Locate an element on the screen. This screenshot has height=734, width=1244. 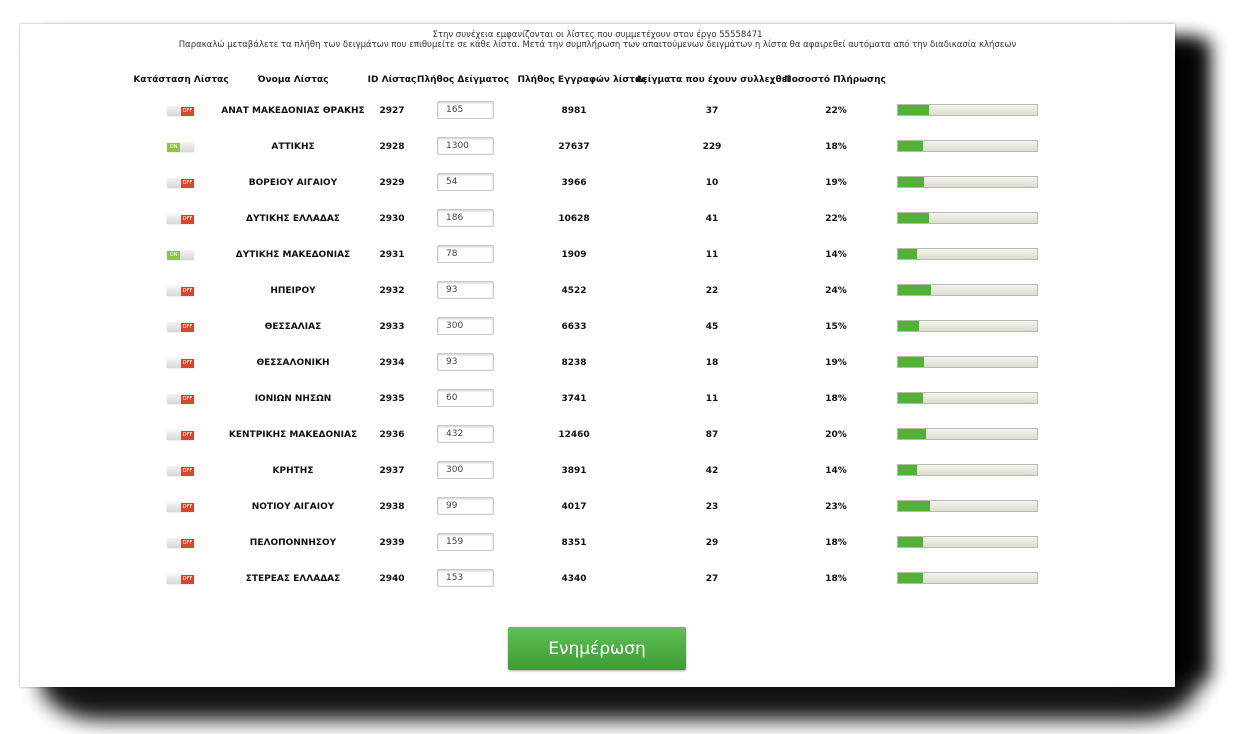
table-row: OFF ΘΕΣΣΑΛΟΝΙΚΗ 2934 8238 18 19% is located at coordinates (597, 364).